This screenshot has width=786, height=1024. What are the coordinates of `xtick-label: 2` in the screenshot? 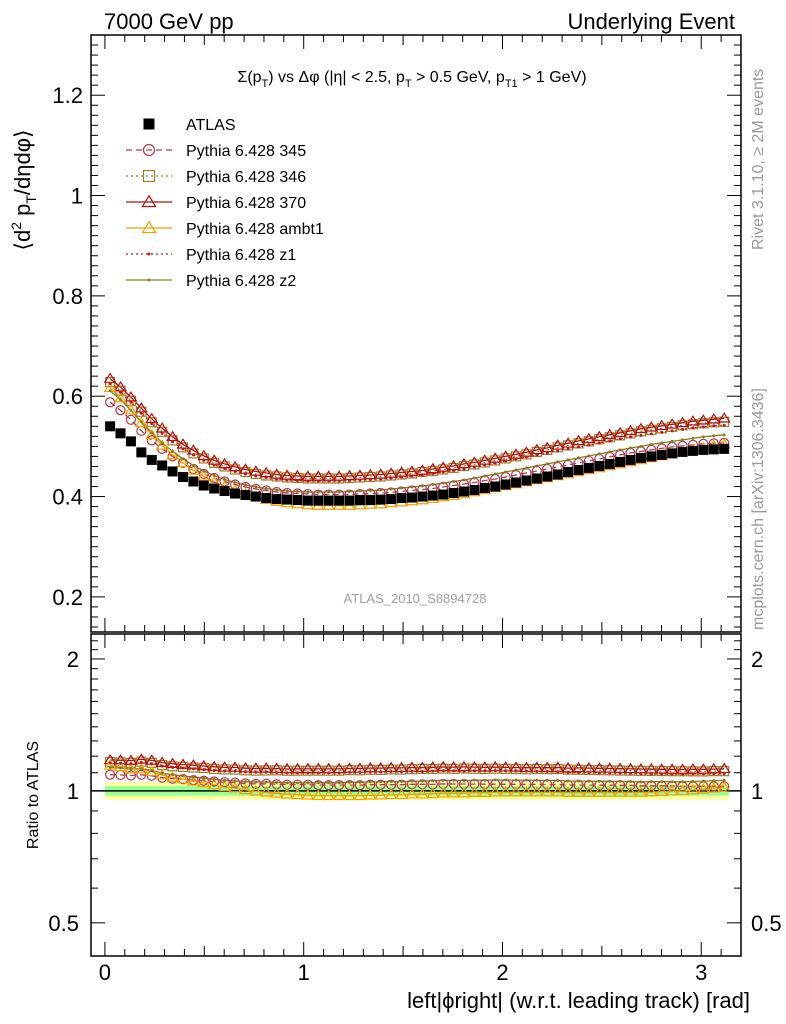 It's located at (502, 972).